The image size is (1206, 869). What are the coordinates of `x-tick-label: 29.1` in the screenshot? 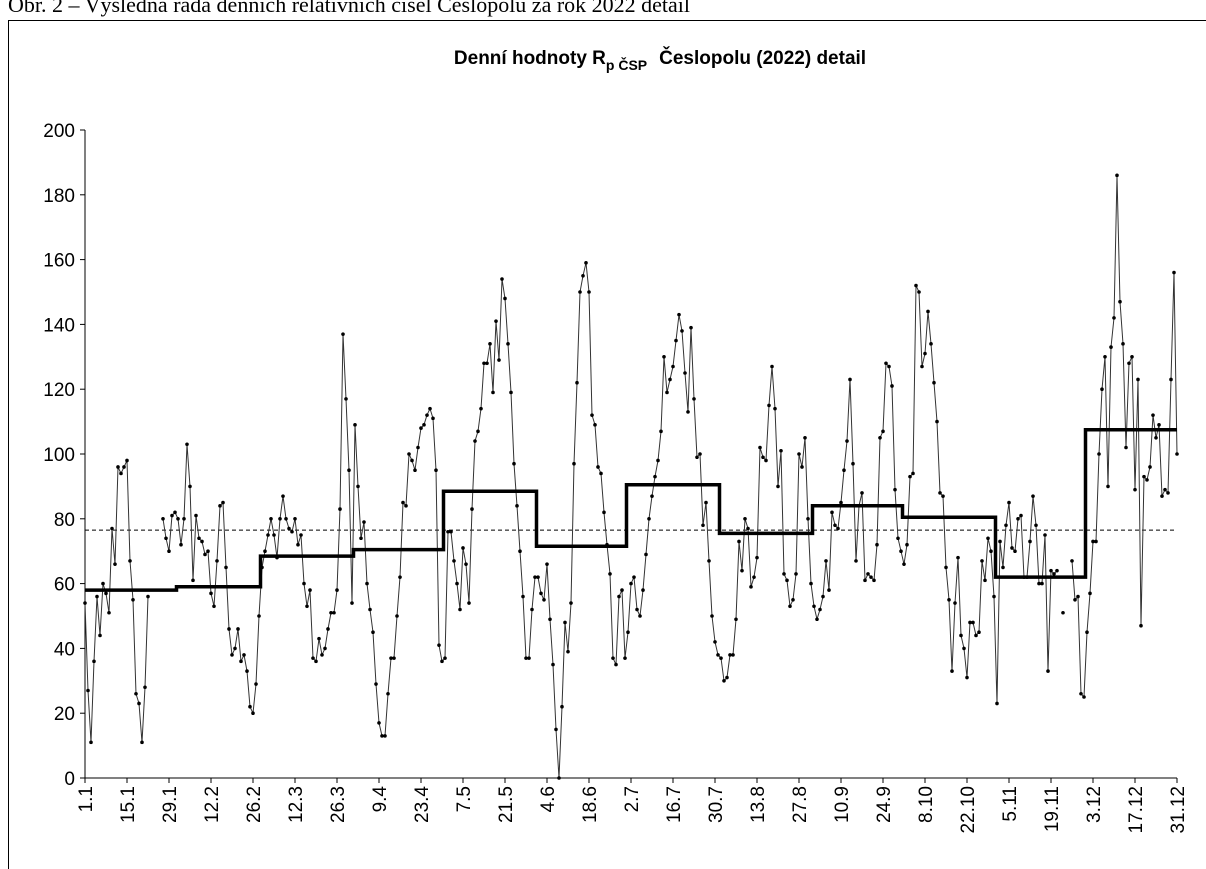 It's located at (170, 804).